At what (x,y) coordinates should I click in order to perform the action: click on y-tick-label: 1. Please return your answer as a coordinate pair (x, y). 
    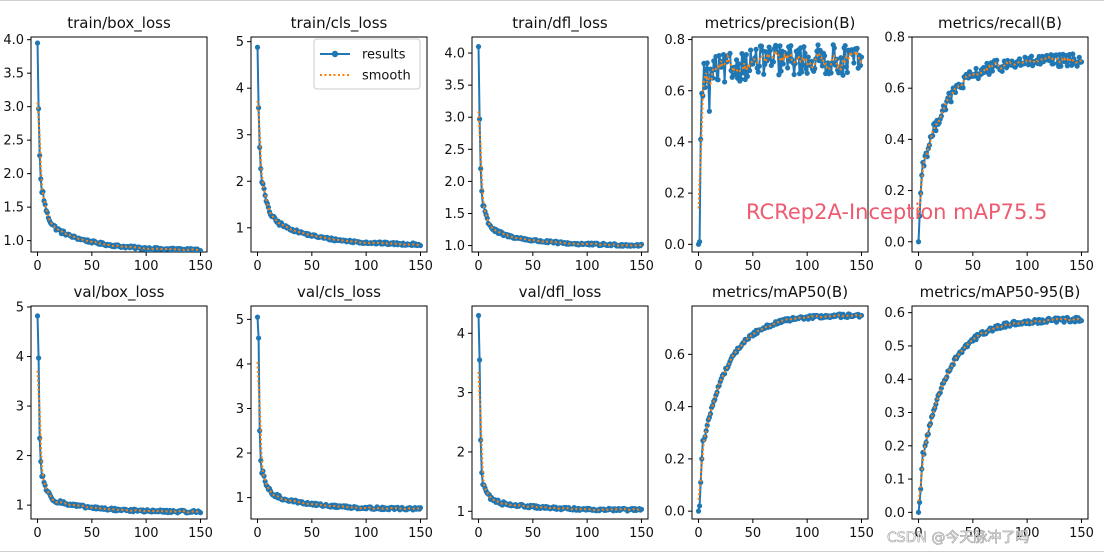
    Looking at the image, I should click on (20, 506).